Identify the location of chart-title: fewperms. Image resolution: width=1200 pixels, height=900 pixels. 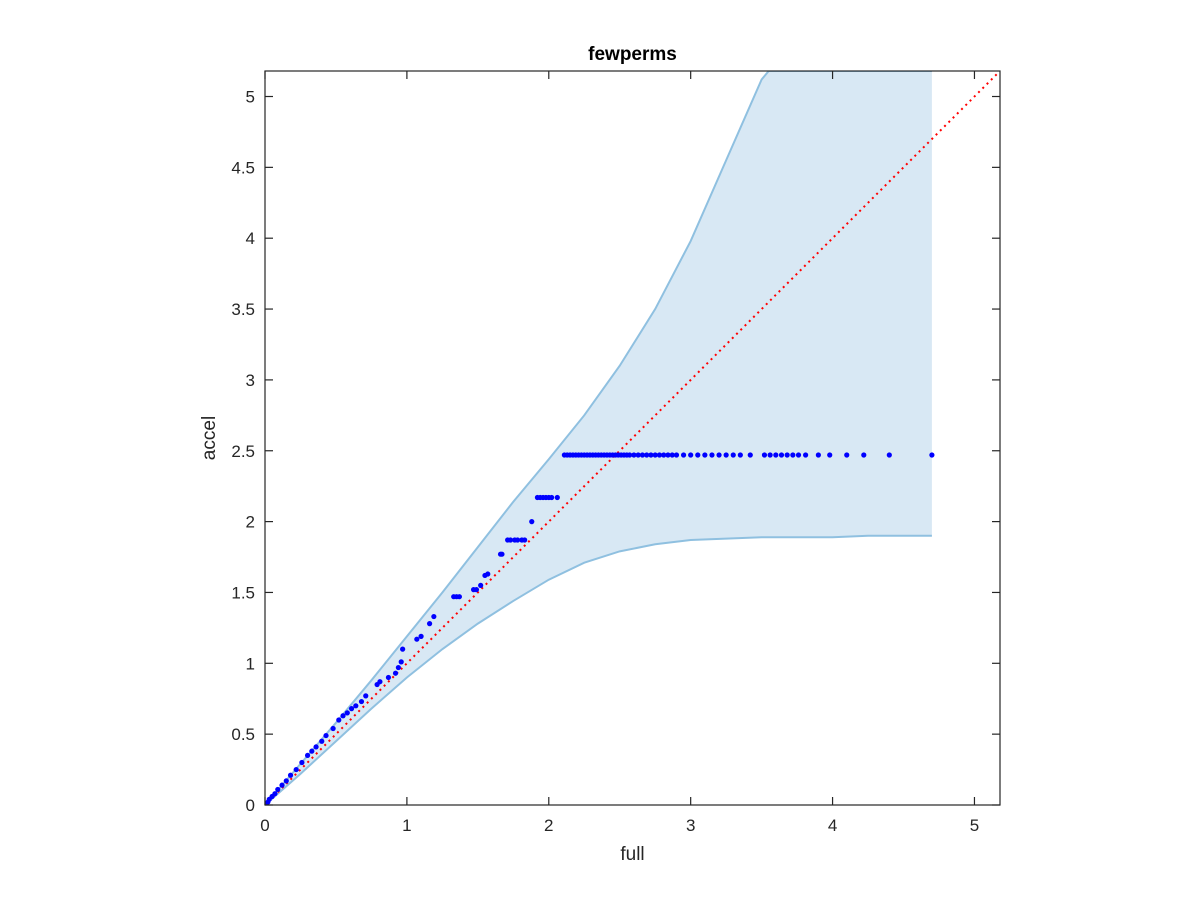
(632, 54).